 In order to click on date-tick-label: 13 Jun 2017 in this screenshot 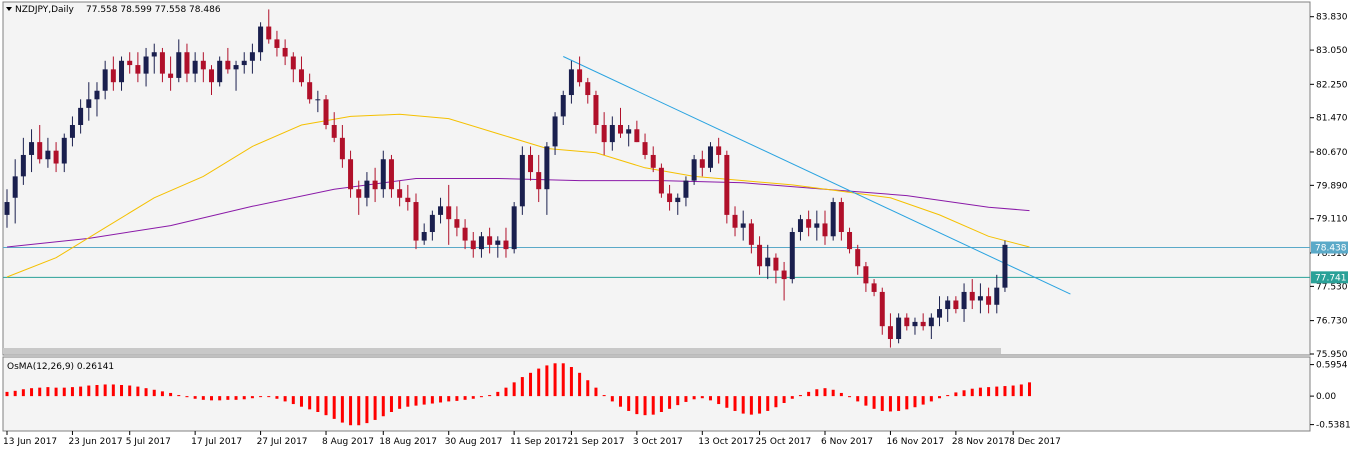, I will do `click(30, 442)`.